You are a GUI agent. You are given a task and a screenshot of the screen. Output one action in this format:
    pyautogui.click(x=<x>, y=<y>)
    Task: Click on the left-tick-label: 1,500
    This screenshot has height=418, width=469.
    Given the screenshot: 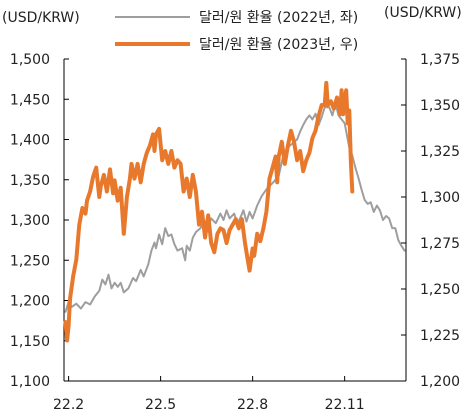 What is the action you would take?
    pyautogui.click(x=30, y=60)
    